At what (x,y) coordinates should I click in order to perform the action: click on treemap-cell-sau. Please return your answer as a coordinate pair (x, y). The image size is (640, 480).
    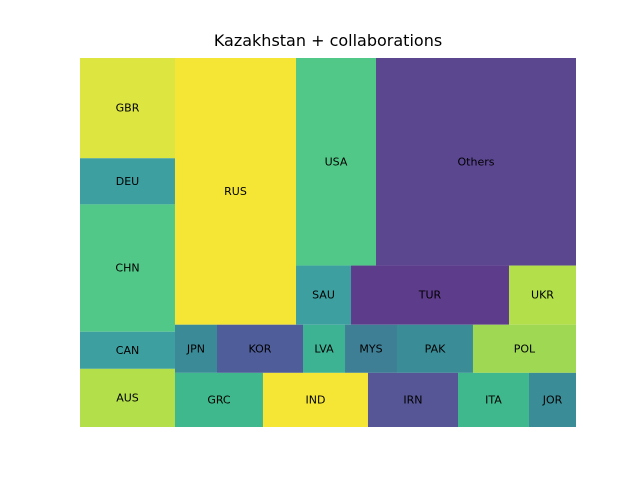
    Looking at the image, I should click on (324, 295).